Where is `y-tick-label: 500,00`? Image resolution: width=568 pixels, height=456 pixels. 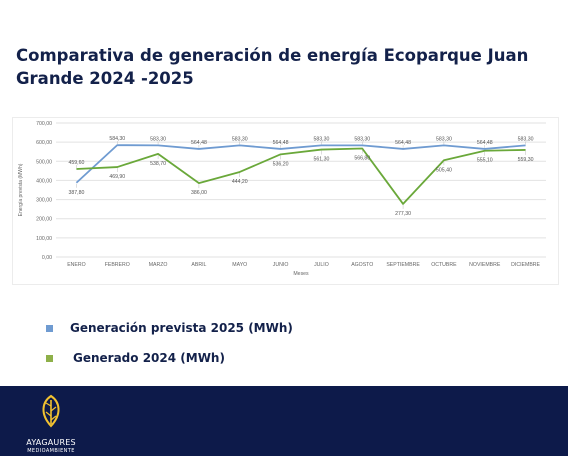
y-tick-label: 500,00 is located at coordinates (44, 162).